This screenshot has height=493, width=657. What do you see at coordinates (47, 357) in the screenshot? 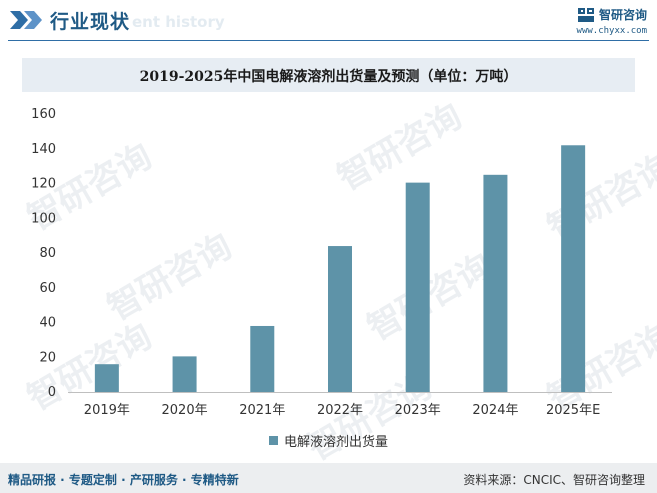
I see `y-tick-label: 20` at bounding box center [47, 357].